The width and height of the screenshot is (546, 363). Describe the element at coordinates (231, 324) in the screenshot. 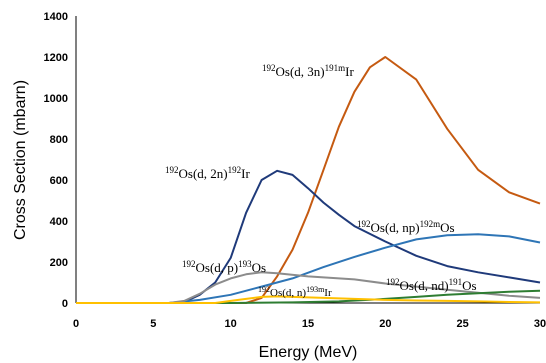

I see `x-tick-label: 10` at that location.